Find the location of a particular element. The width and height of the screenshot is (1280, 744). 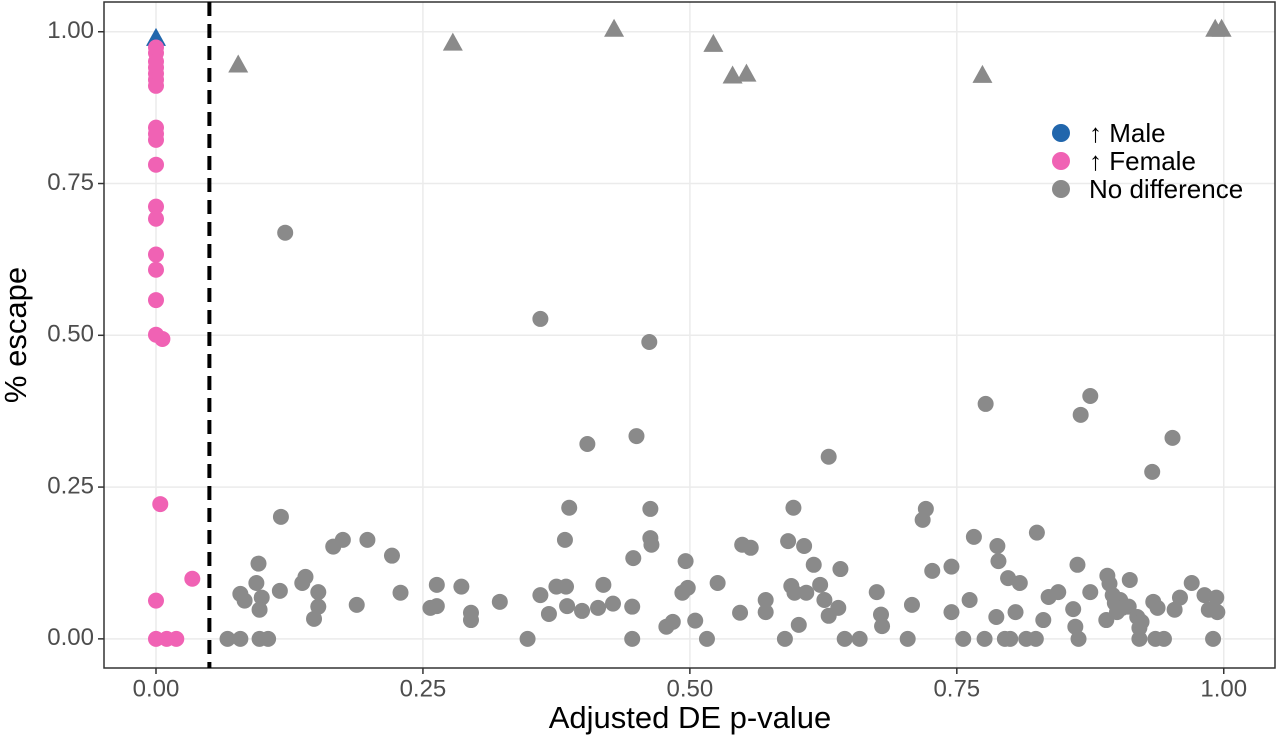

legend-label: No difference is located at coordinates (1166, 189).